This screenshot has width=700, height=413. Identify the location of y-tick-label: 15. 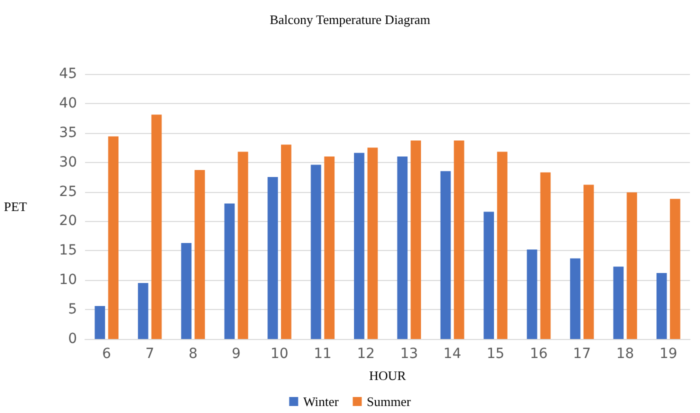
(68, 250).